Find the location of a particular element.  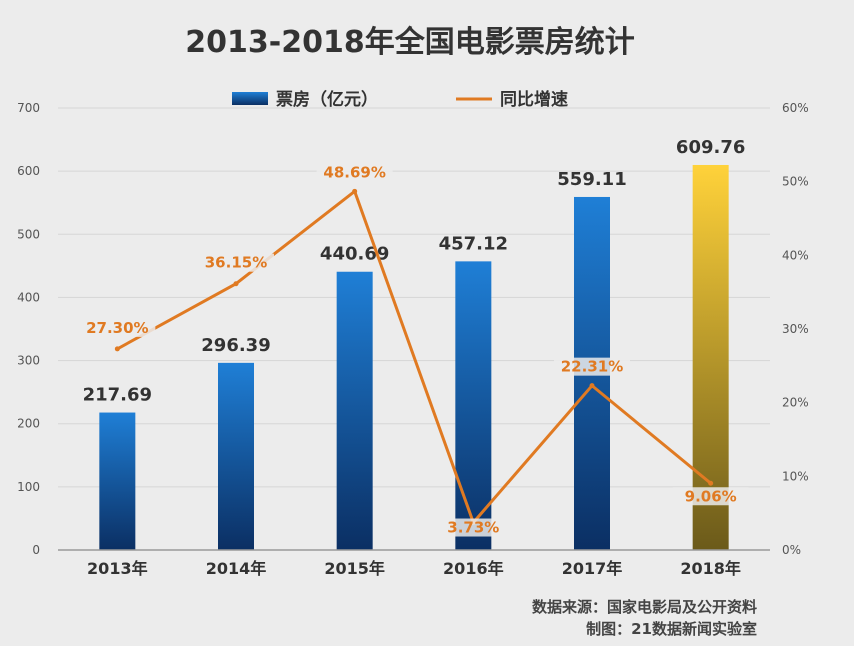

growth-value-label: 27.30% is located at coordinates (117, 328).